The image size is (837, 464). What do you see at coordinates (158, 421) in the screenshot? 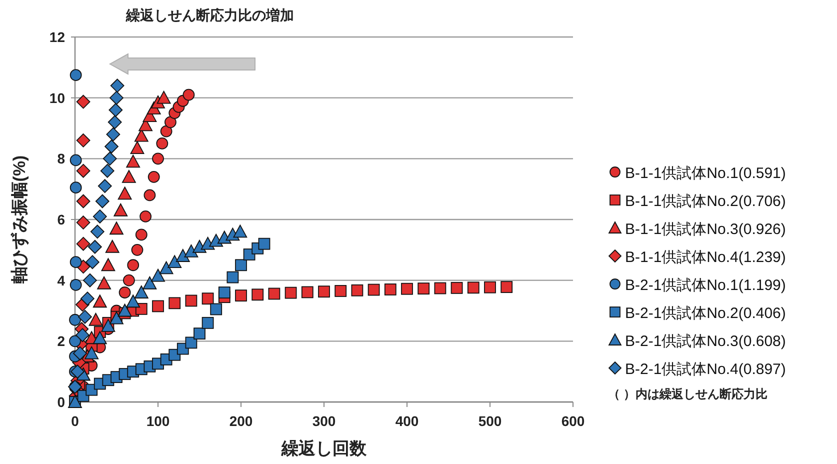
I see `x-tick-label: 100` at bounding box center [158, 421].